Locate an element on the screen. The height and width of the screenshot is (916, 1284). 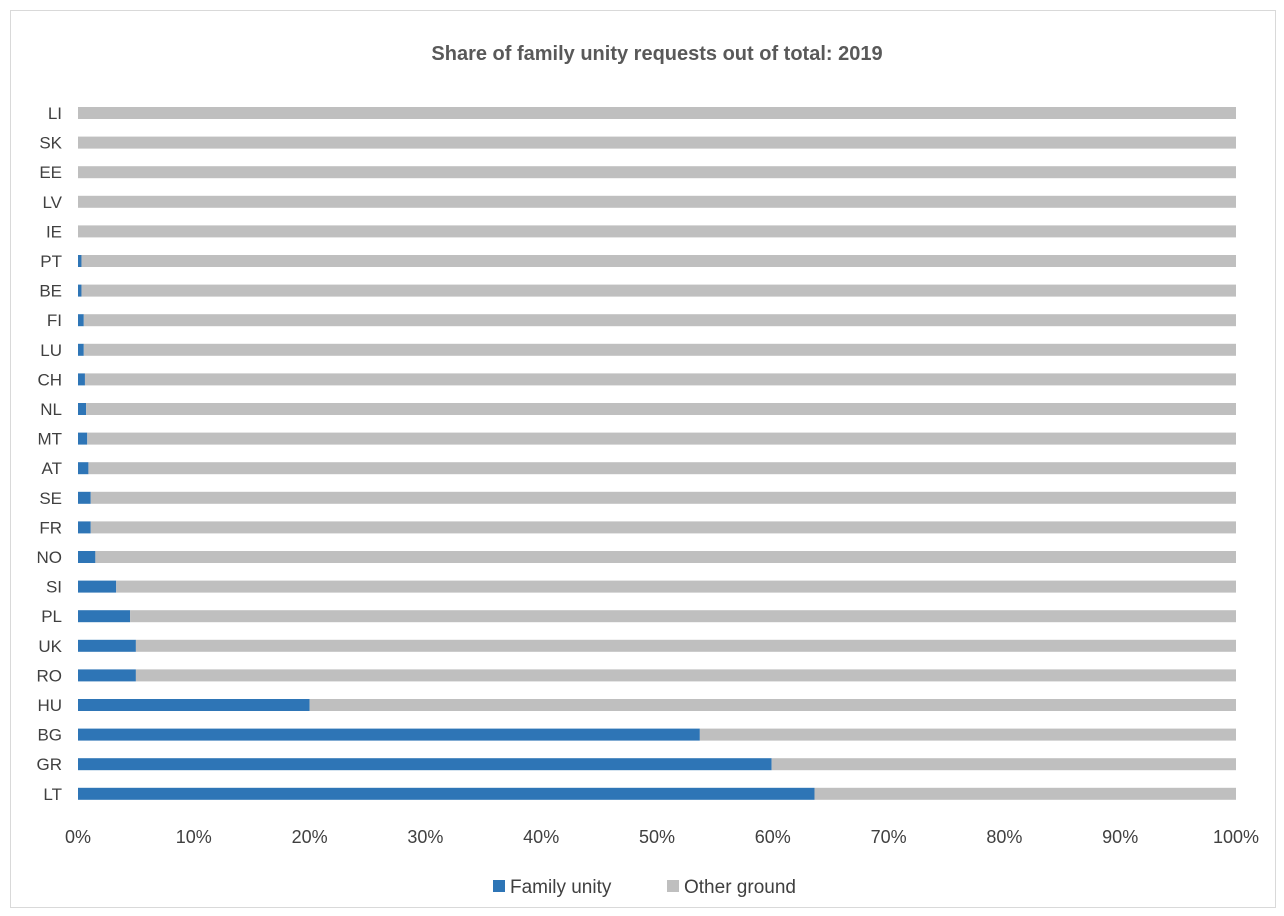
legend: Family unity Other ground is located at coordinates (644, 887).